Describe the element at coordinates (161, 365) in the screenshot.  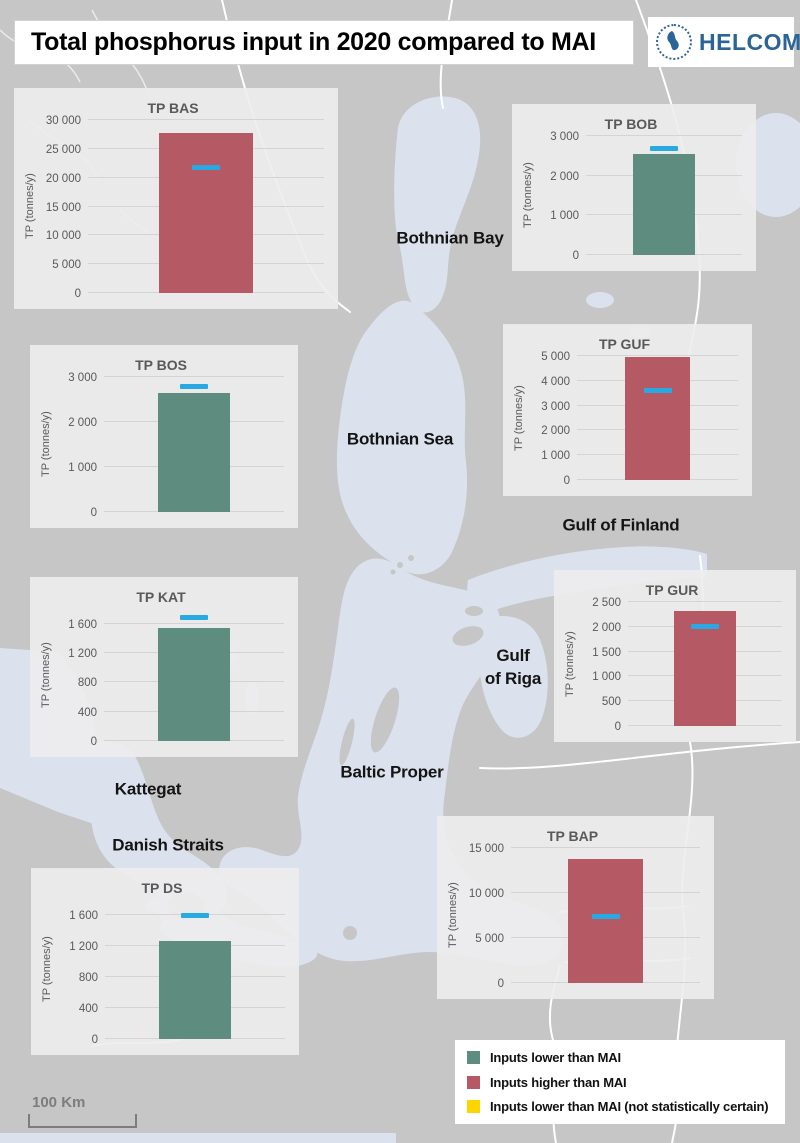
I see `chart-title-tp-bos: TP BOS` at that location.